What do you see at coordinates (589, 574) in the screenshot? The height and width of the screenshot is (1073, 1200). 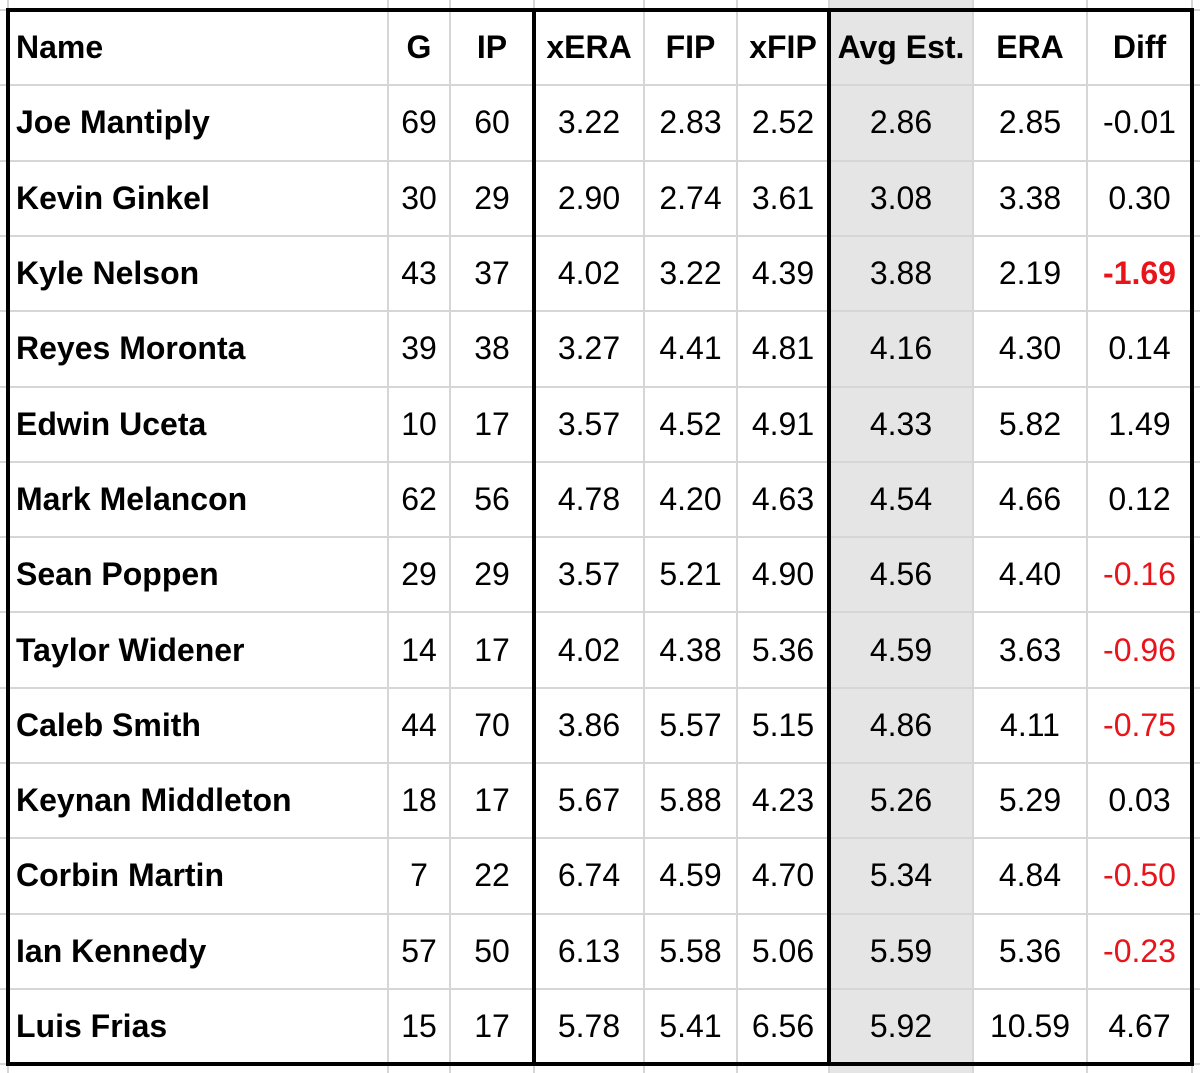 I see `cell-xera: 3.57` at bounding box center [589, 574].